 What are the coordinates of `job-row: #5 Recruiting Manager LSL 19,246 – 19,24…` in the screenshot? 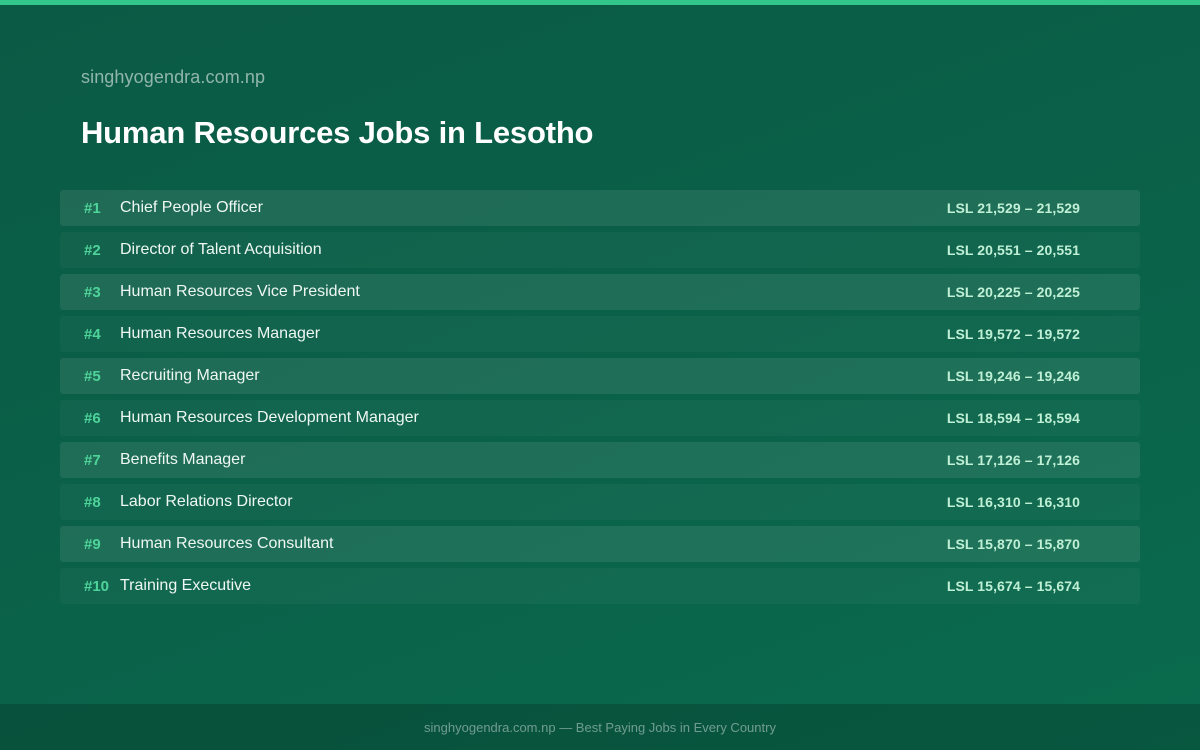 It's located at (600, 376).